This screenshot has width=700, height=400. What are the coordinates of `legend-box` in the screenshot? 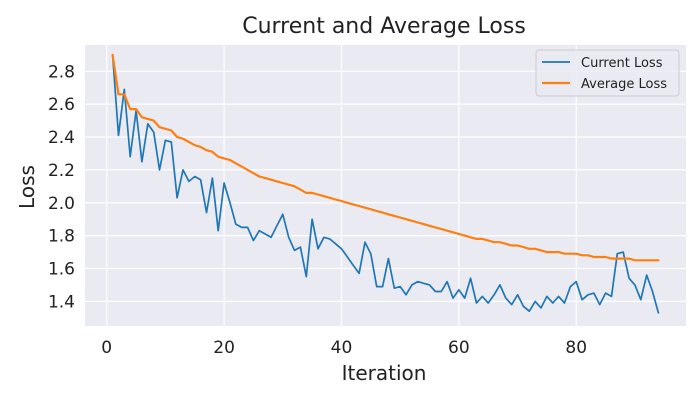 It's located at (607, 73).